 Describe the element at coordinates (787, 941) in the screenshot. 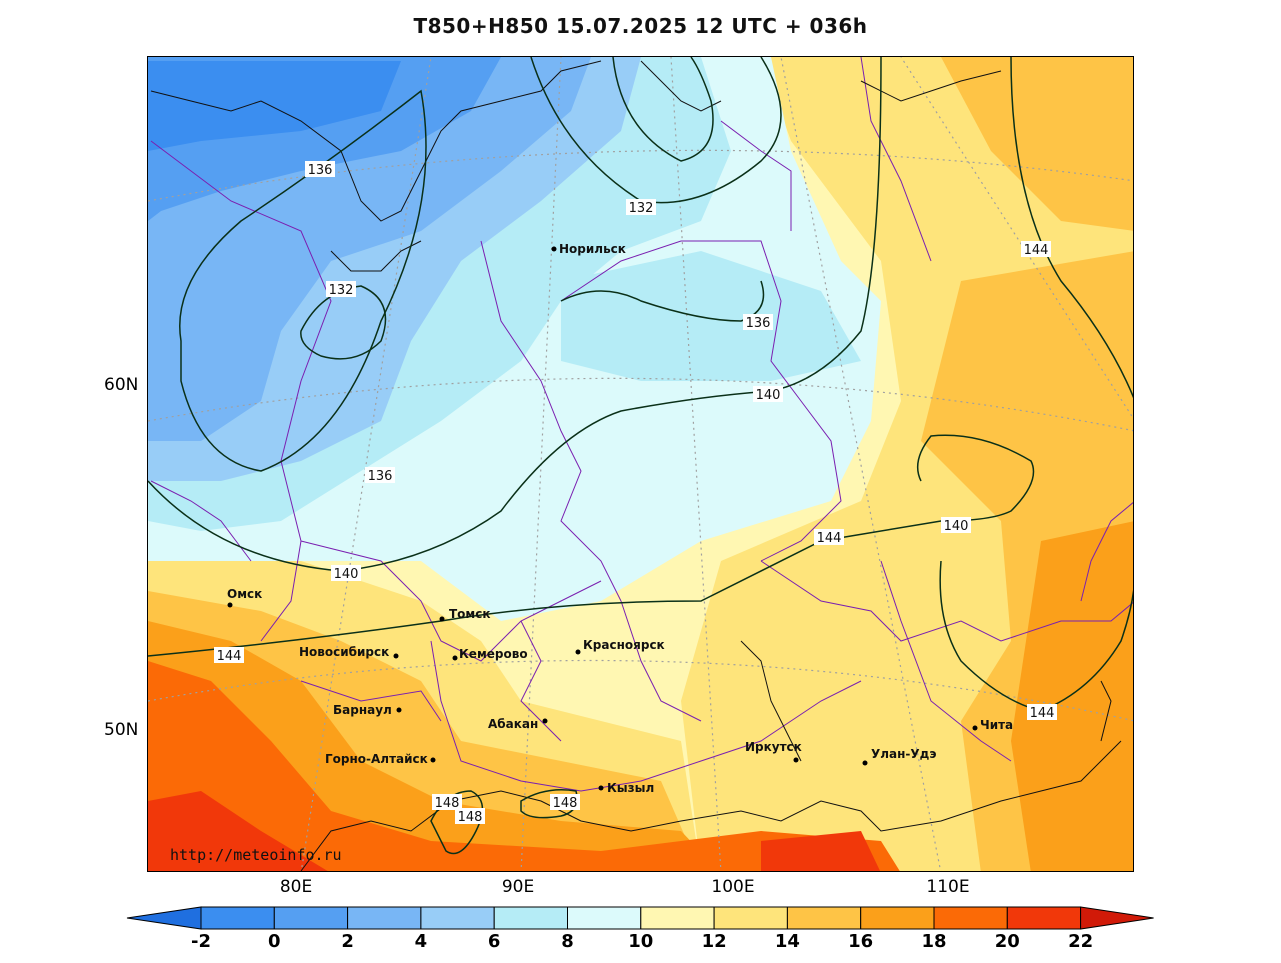

I see `colorbar-tick-label: 14` at that location.